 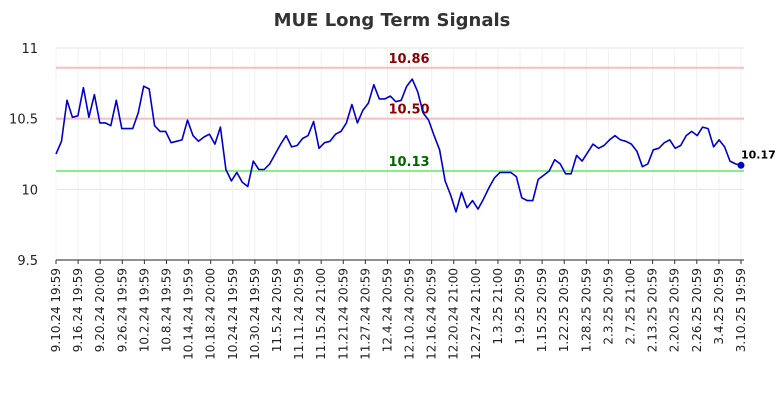 I want to click on x-tick-label: 3.4.25 20:59, so click(x=719, y=306).